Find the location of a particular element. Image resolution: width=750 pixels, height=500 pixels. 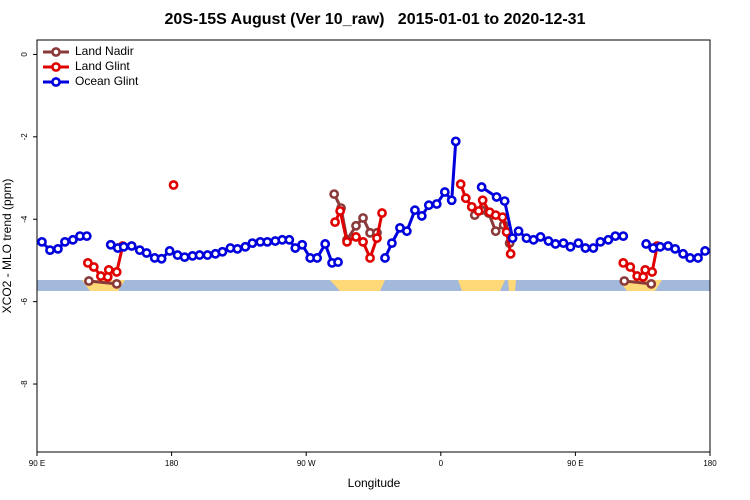

y-axis-label: XCO2 - MLO trend (ppm) is located at coordinates (7, 246).